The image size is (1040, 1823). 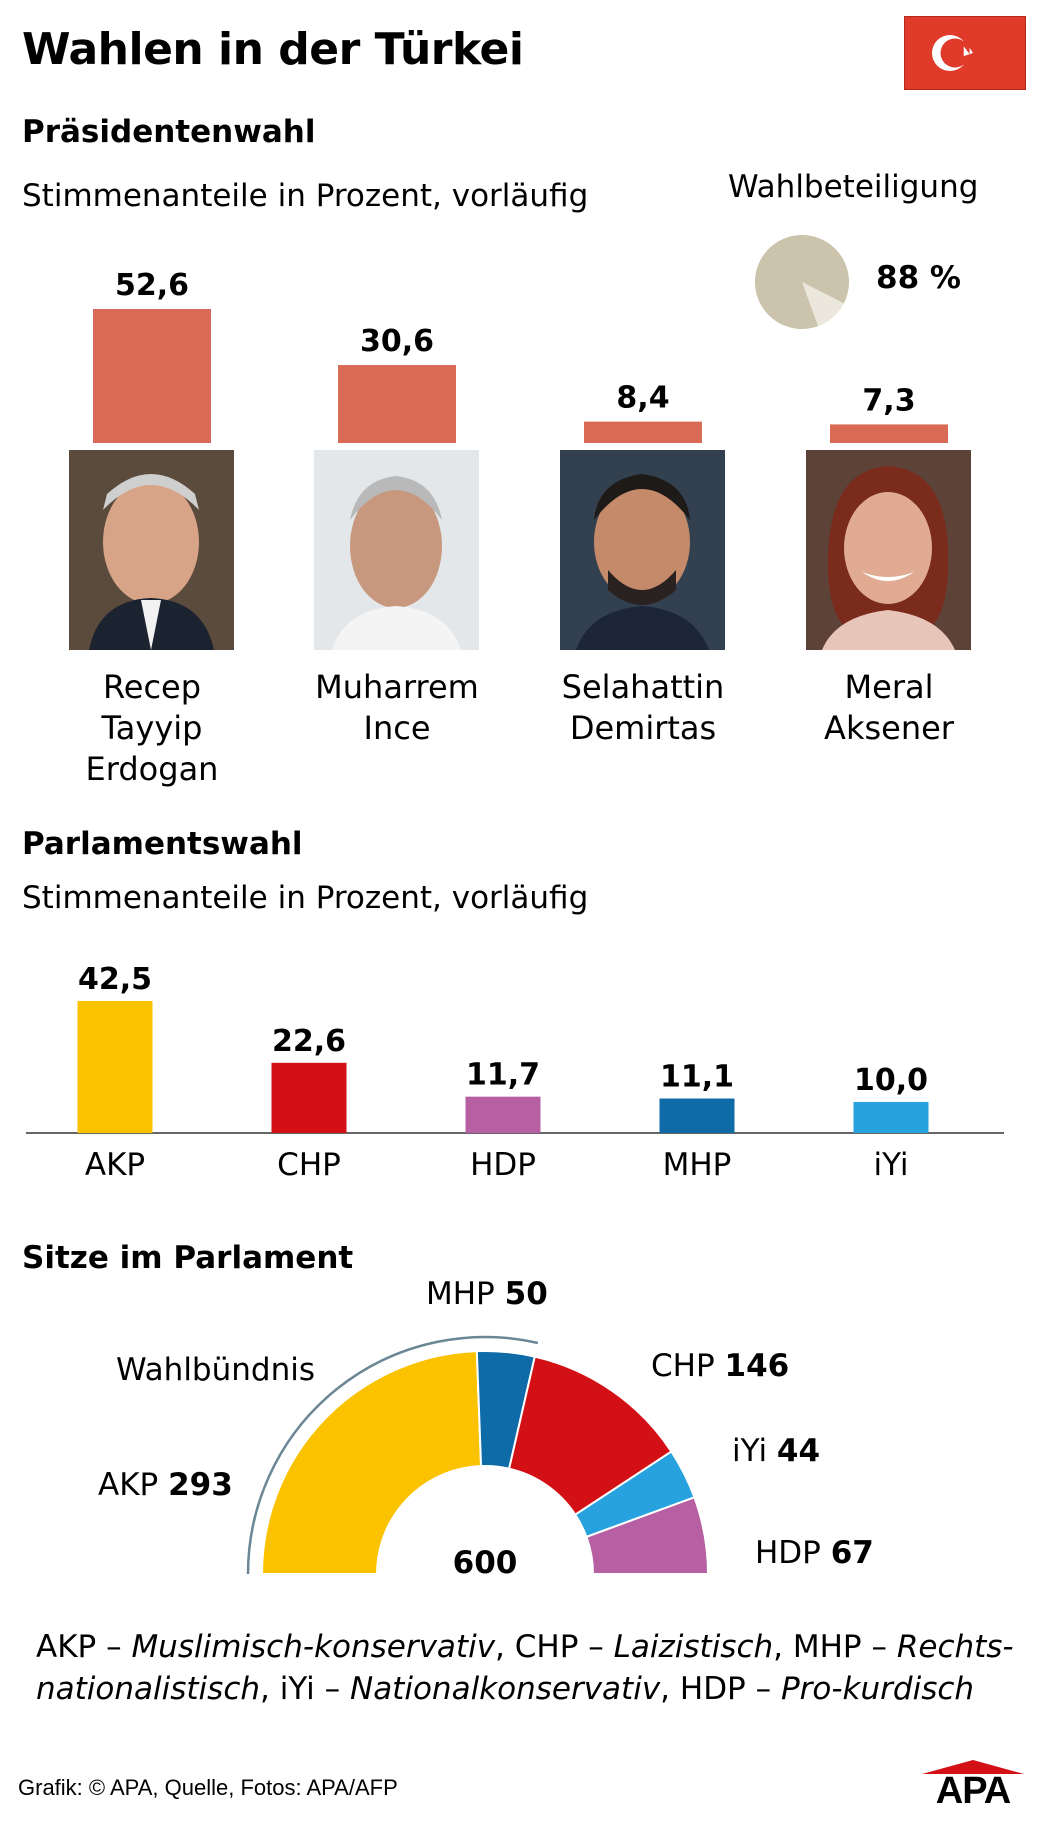 I want to click on legend-party: , iYi –, so click(x=305, y=1689).